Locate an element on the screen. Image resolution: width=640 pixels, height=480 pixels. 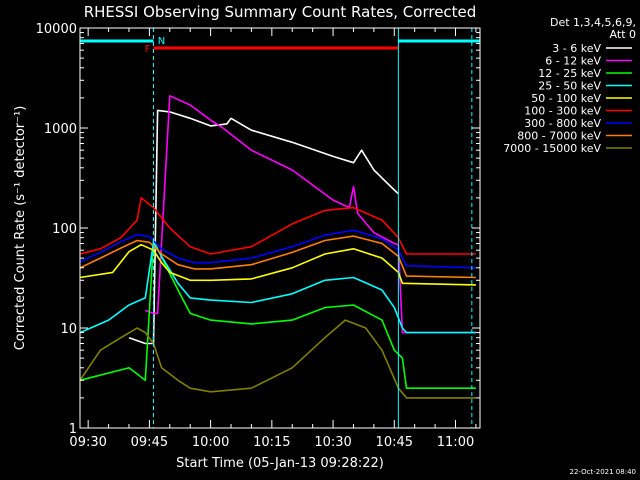
x-tick-label-2: 10:00 is located at coordinates (210, 442).